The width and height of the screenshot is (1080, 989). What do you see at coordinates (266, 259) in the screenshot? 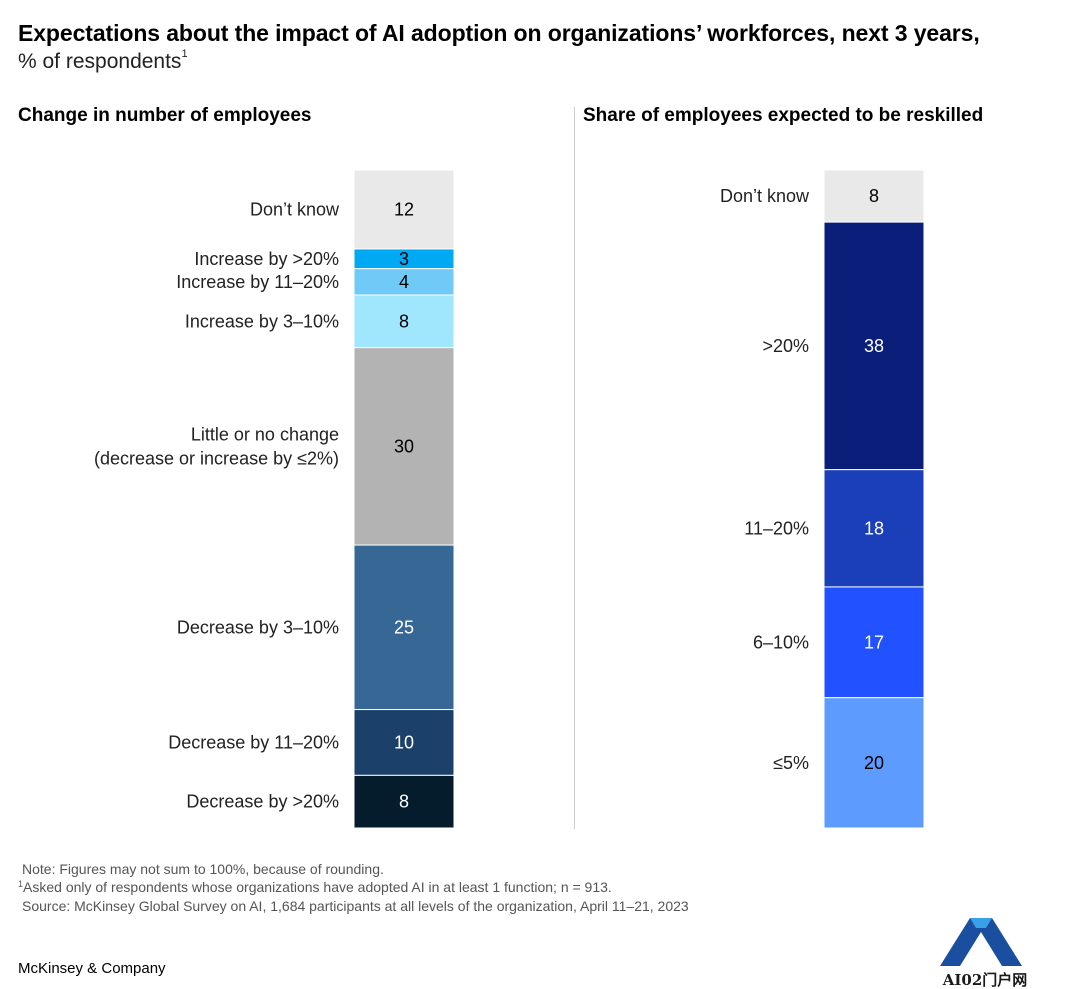
I see `category-label: Increase by >20%` at bounding box center [266, 259].